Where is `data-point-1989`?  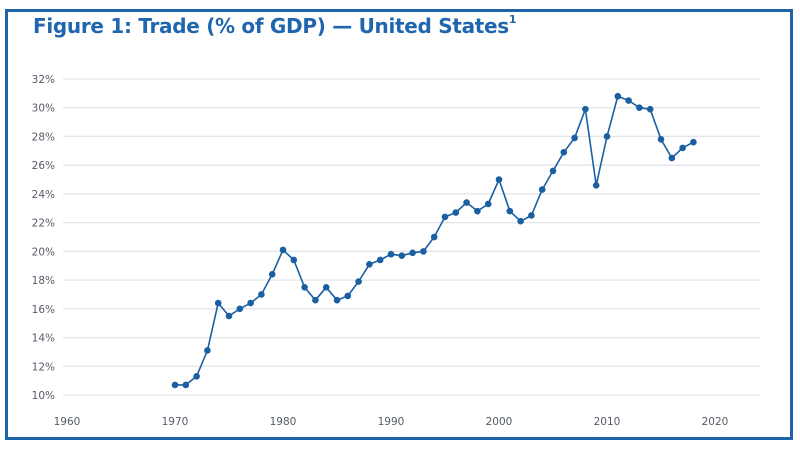
data-point-1989 is located at coordinates (380, 260).